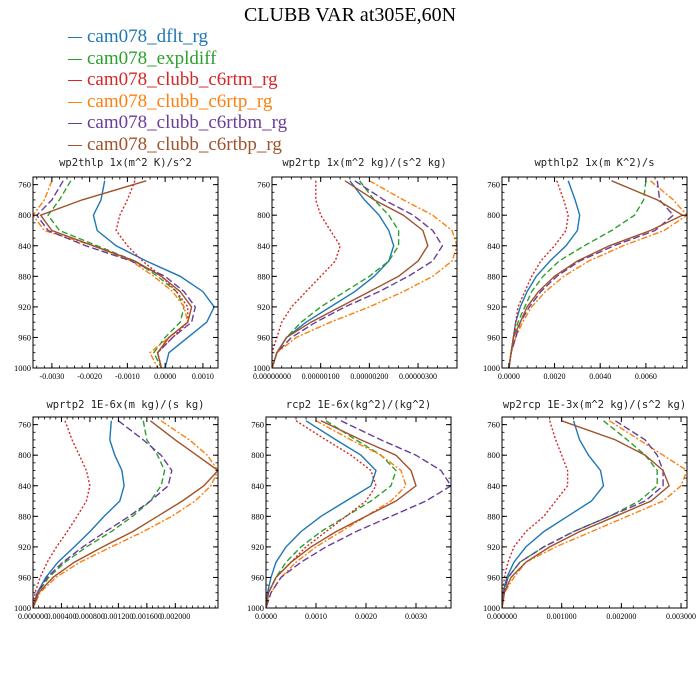 The height and width of the screenshot is (700, 700). Describe the element at coordinates (502, 616) in the screenshot. I see `x-tick-label: 0.000000` at that location.